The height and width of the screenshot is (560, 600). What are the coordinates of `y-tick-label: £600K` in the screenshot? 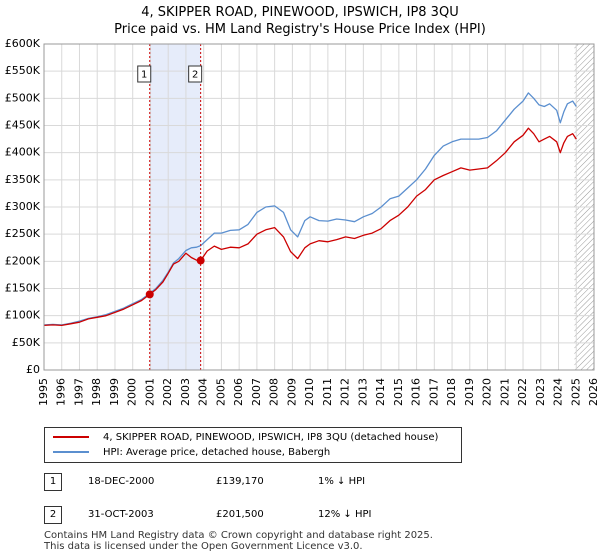 It's located at (23, 43).